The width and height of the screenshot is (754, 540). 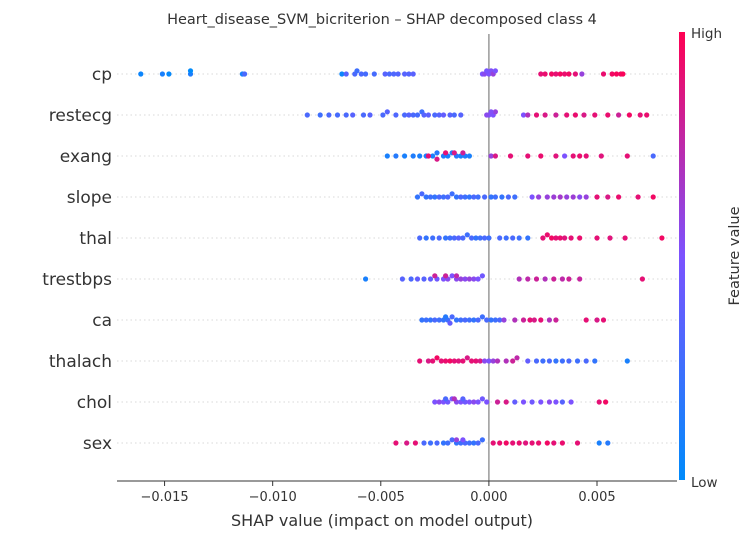 I want to click on x-axis-ticks: −0.015 −0.010 −0.005 0.000 0.005, so click(x=378, y=493).